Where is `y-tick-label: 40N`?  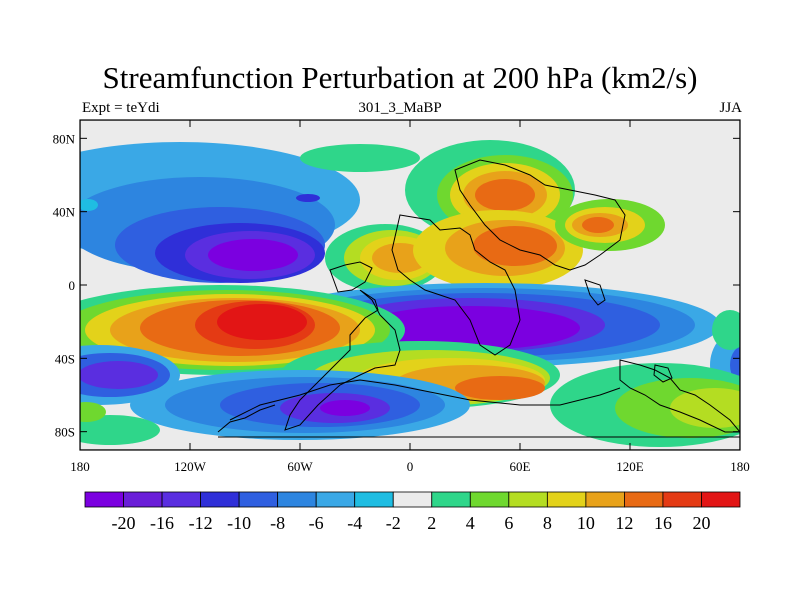
y-tick-label: 40N is located at coordinates (64, 212).